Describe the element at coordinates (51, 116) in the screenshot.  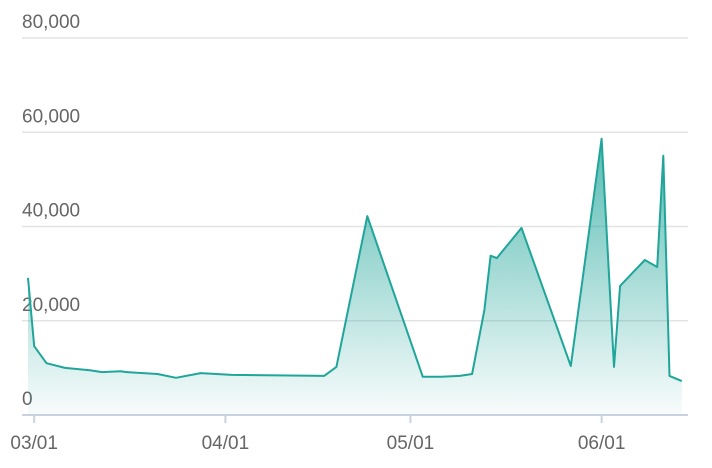
I see `y-tick-label: 60,000` at that location.